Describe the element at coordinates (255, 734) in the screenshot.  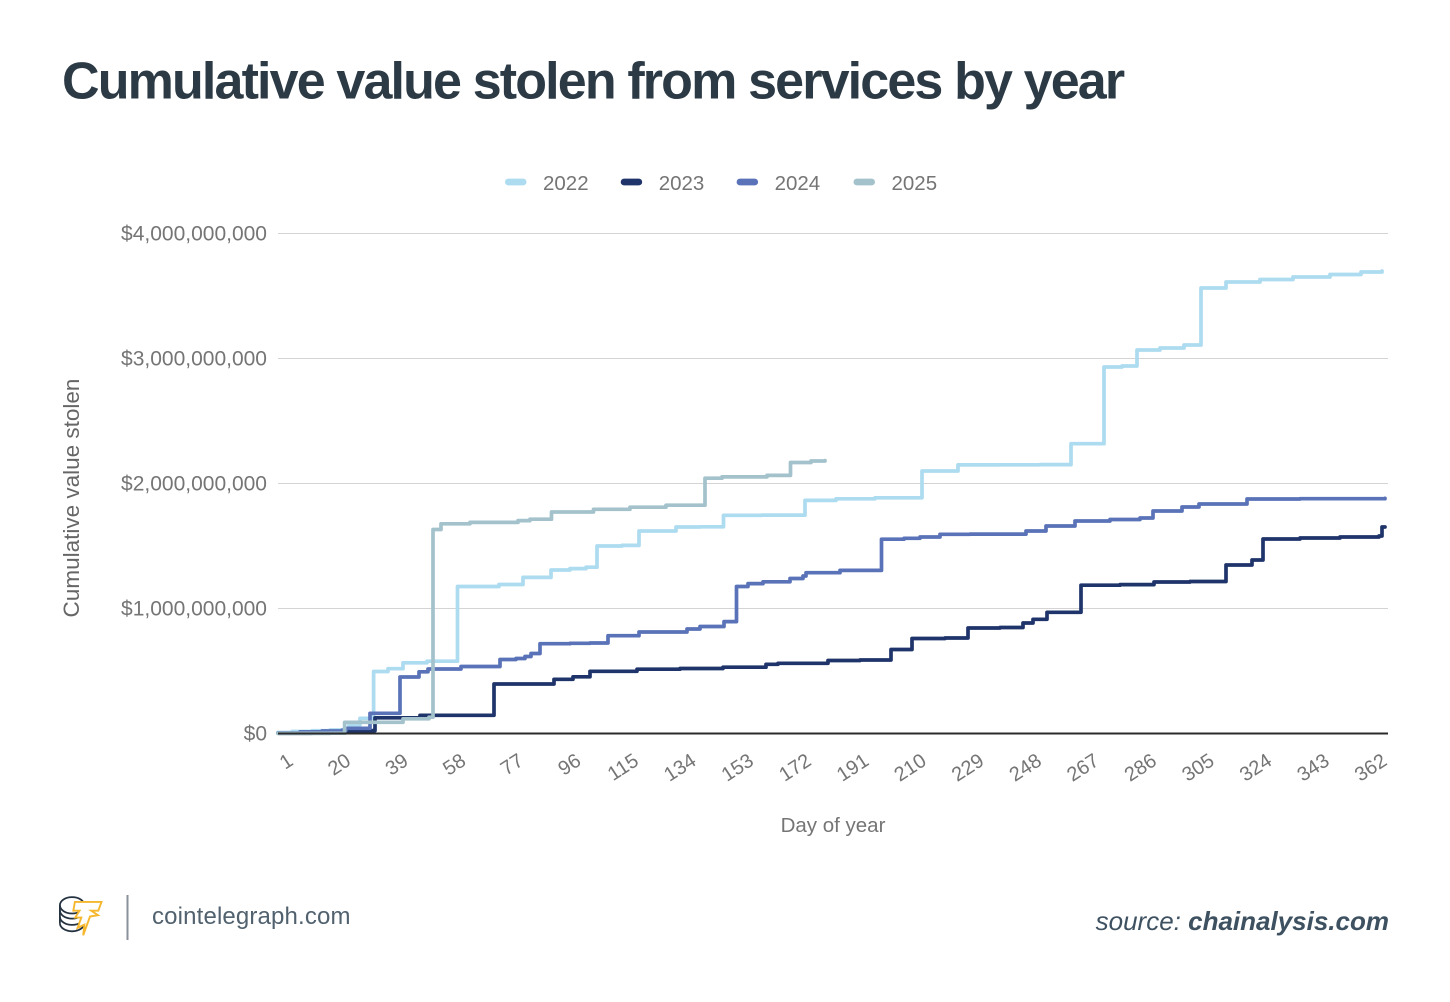
I see `svg-text: $0` at that location.